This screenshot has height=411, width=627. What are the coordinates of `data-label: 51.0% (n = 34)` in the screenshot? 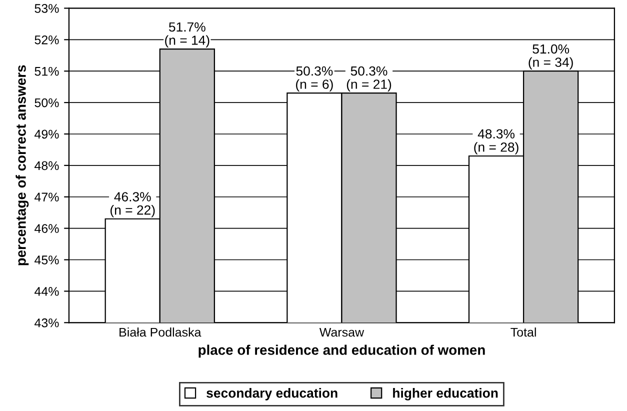 It's located at (550, 57).